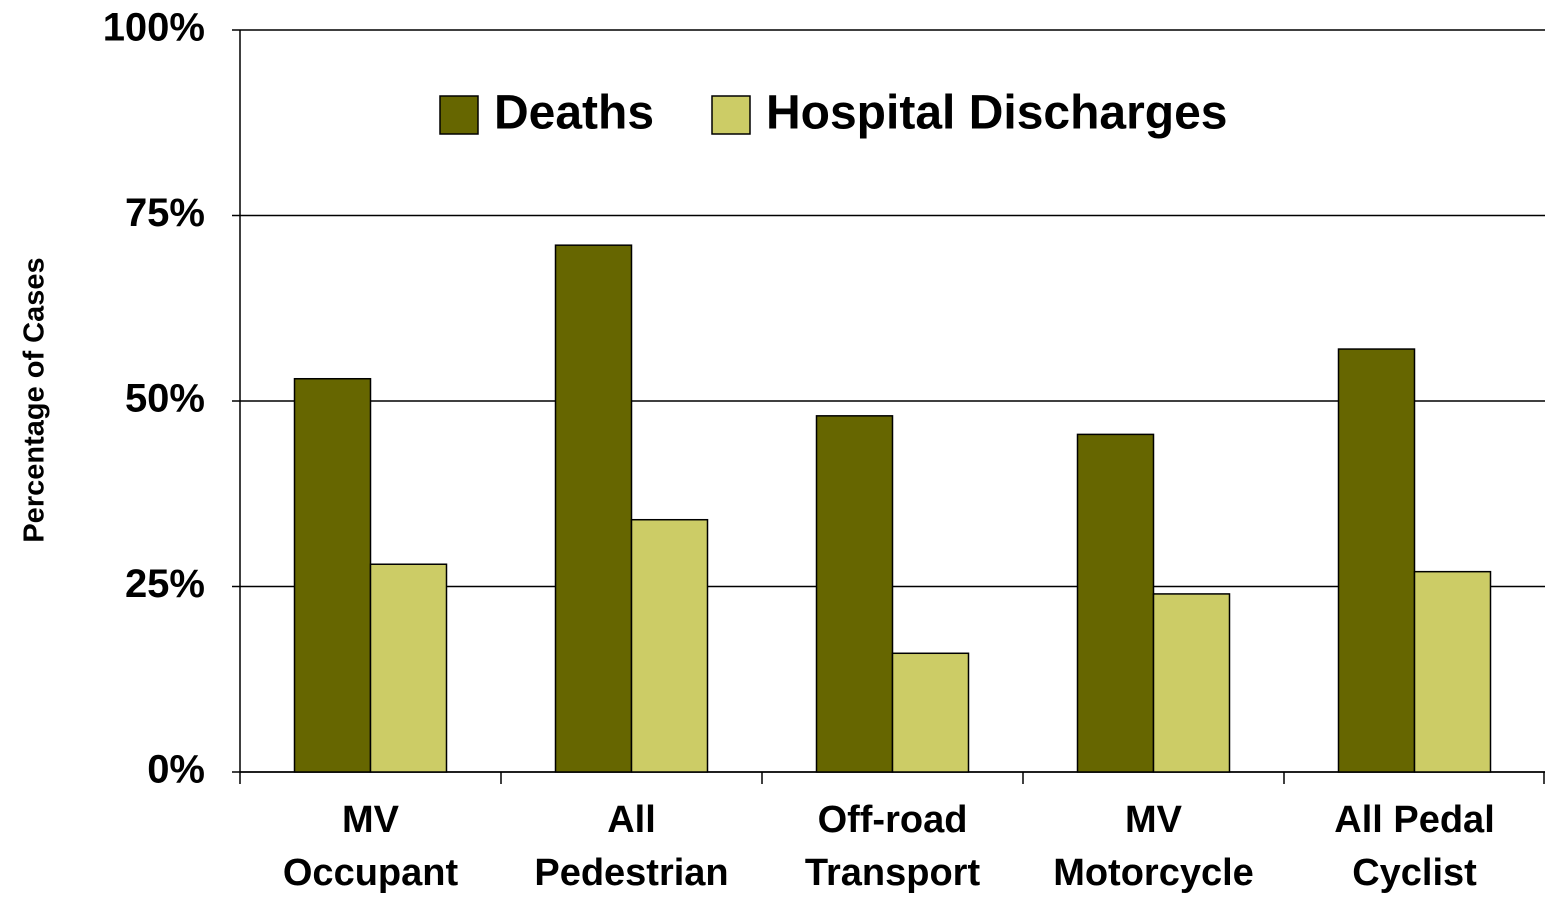 The width and height of the screenshot is (1545, 900). Describe the element at coordinates (154, 28) in the screenshot. I see `y-tick-label: 100%` at that location.